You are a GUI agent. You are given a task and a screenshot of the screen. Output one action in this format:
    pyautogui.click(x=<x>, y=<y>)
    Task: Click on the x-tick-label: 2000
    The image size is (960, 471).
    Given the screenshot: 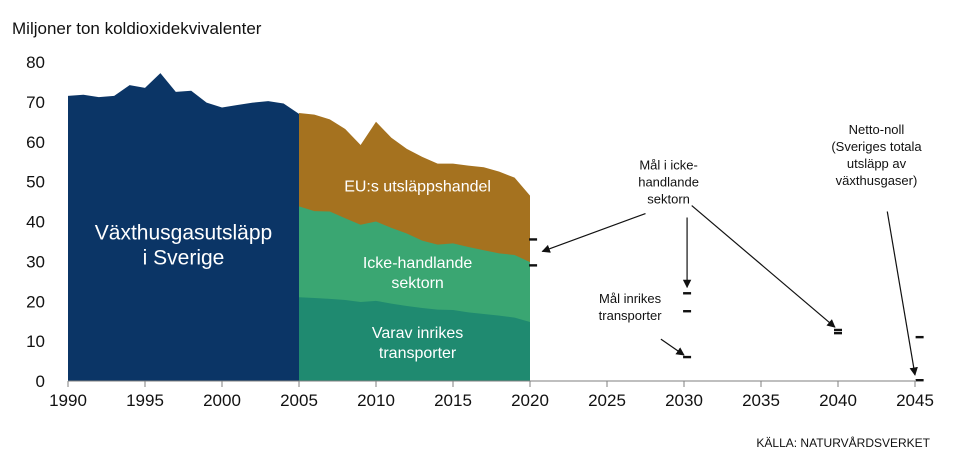 What is the action you would take?
    pyautogui.click(x=222, y=400)
    